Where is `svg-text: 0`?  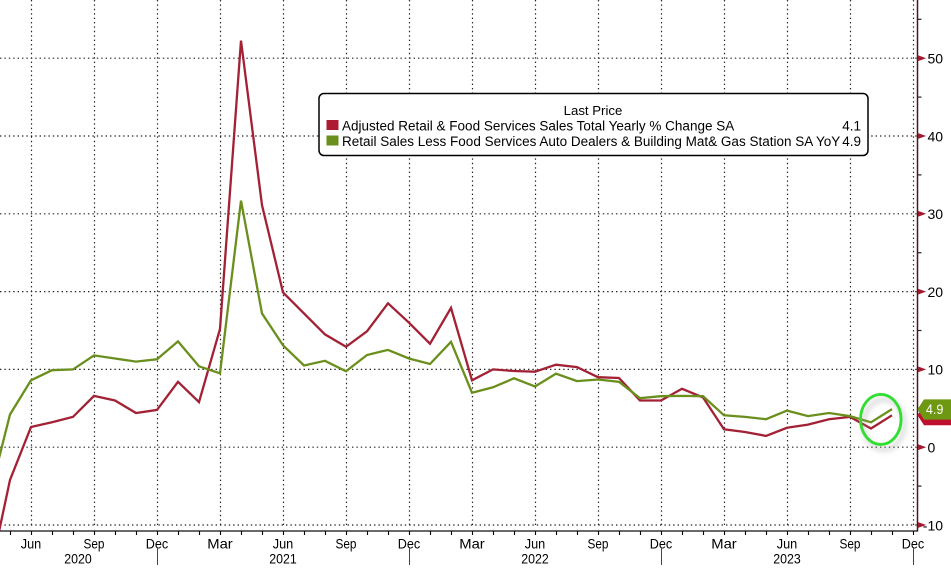 svg-text: 0 is located at coordinates (932, 448).